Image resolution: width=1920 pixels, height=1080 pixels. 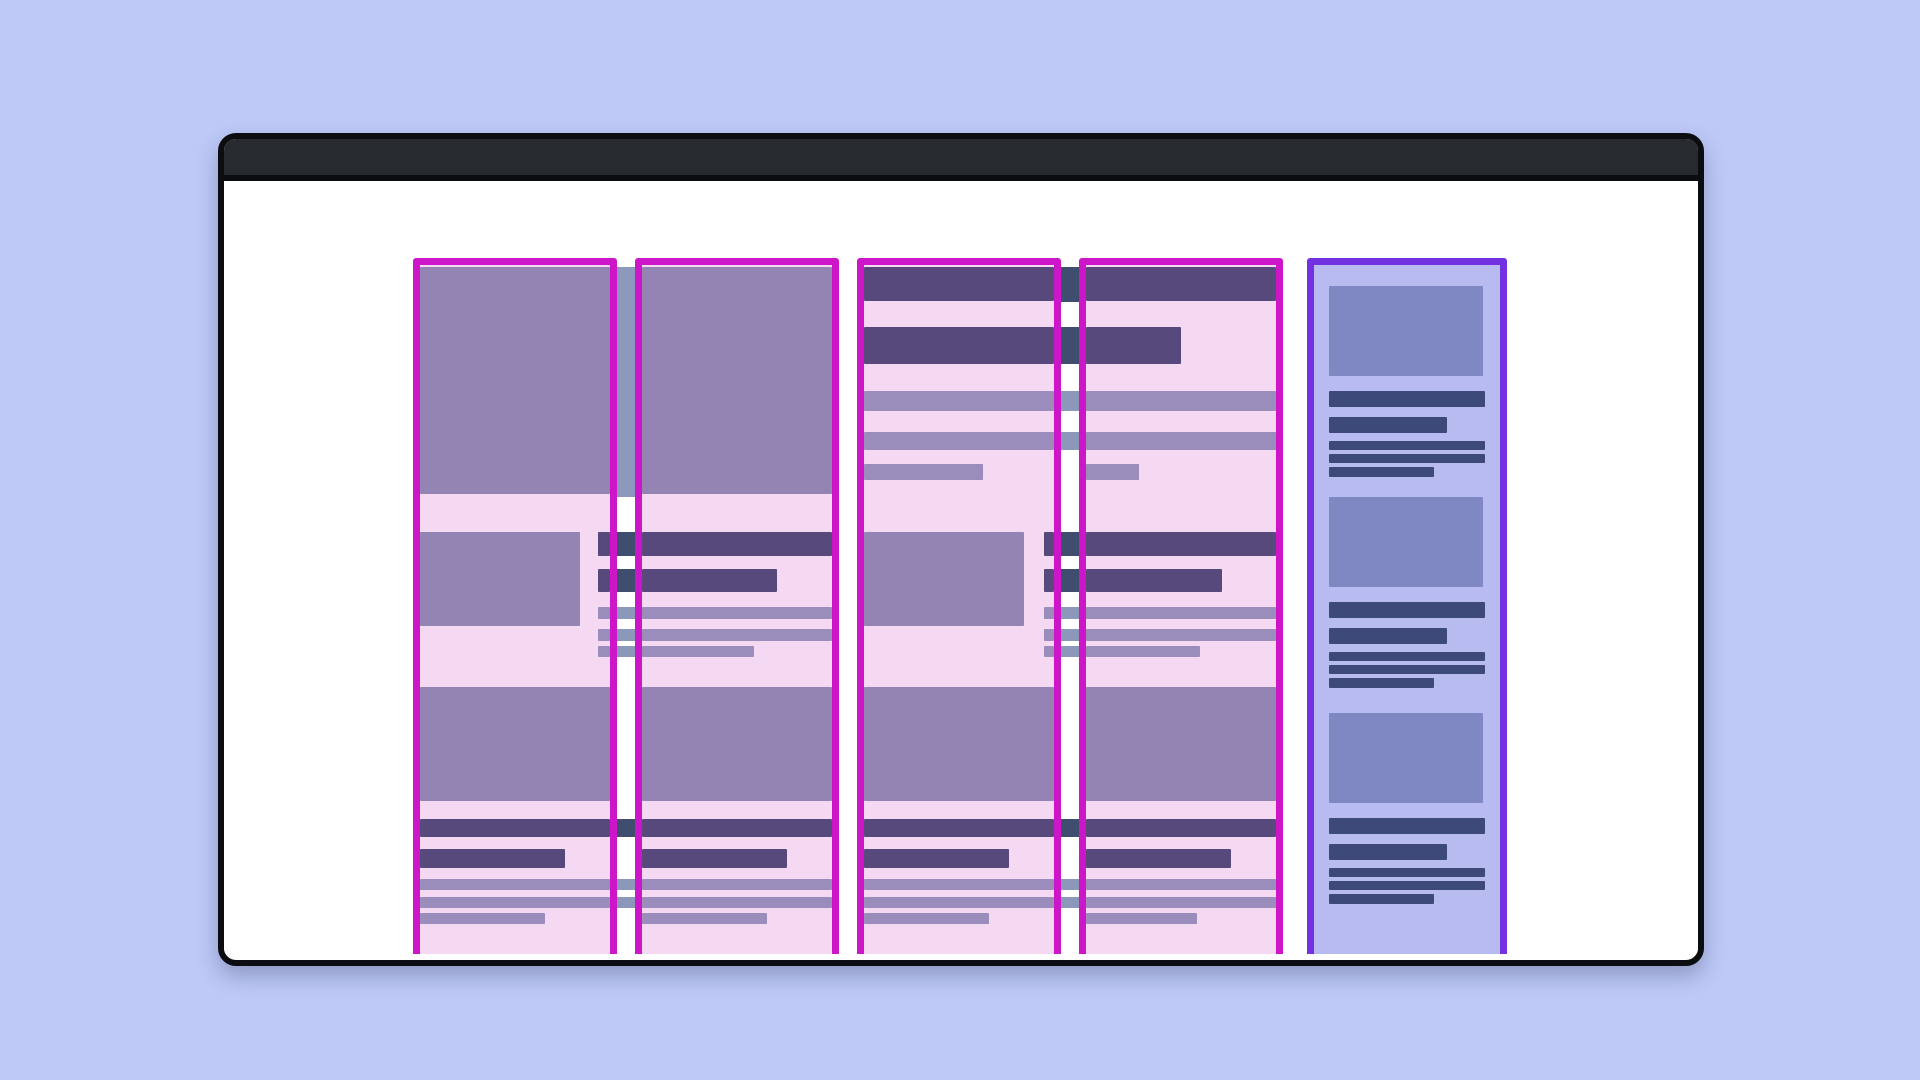 What do you see at coordinates (961, 160) in the screenshot?
I see `browser-title-bar` at bounding box center [961, 160].